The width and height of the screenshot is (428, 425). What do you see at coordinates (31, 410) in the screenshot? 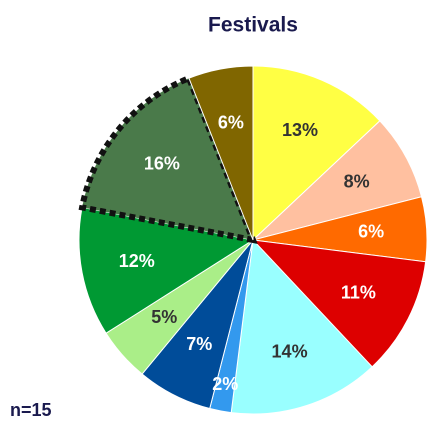
I see `sample-size: n=15` at bounding box center [31, 410].